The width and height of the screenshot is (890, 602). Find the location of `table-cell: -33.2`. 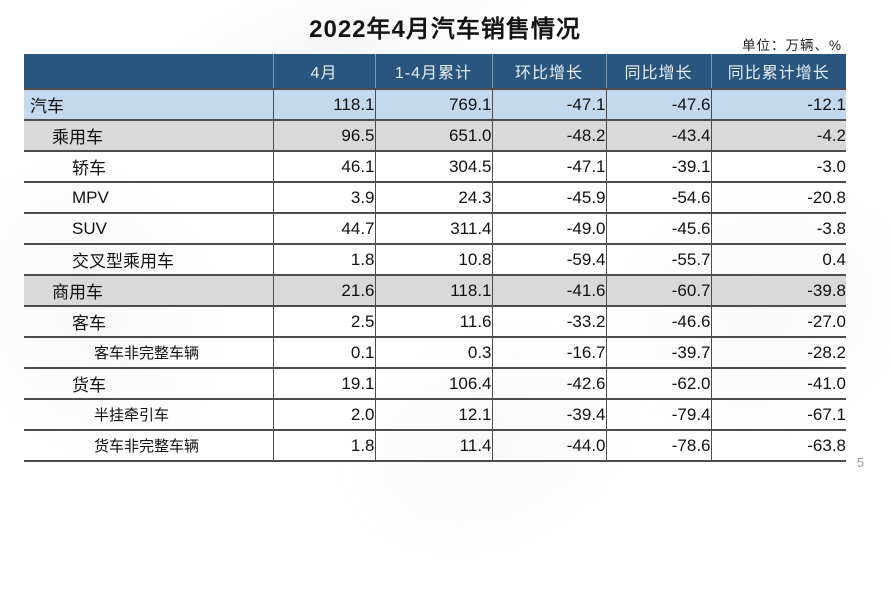

table-cell: -33.2 is located at coordinates (548, 321).